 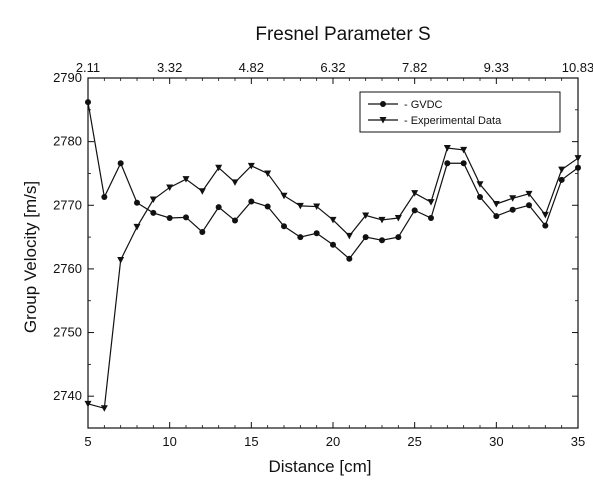 What do you see at coordinates (30, 257) in the screenshot?
I see `y-axis-title: Group Velocity [m/s]` at bounding box center [30, 257].